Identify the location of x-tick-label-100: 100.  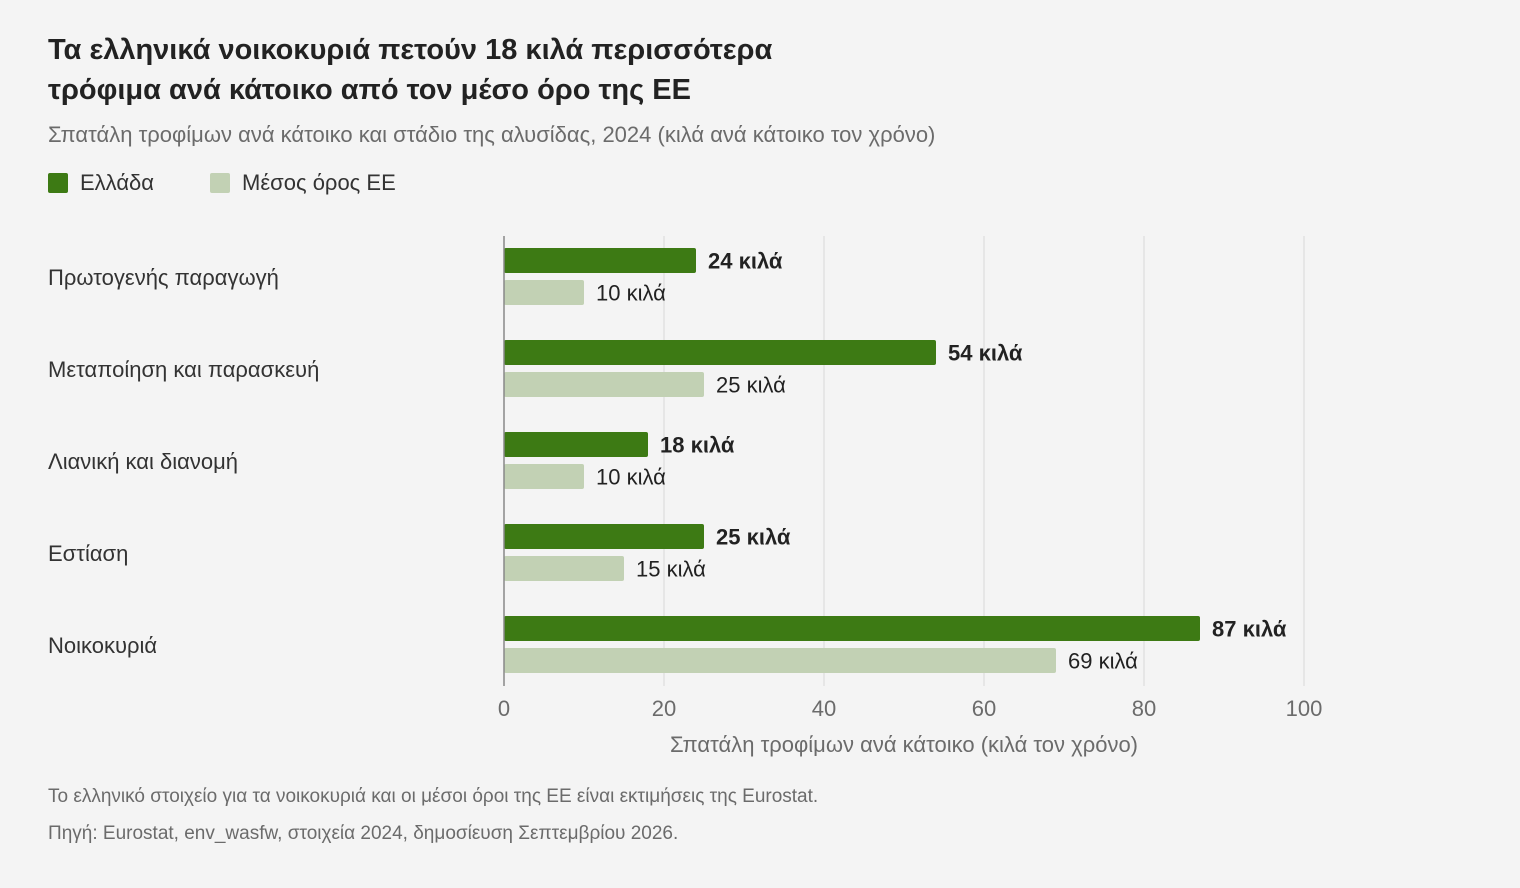
(1304, 708).